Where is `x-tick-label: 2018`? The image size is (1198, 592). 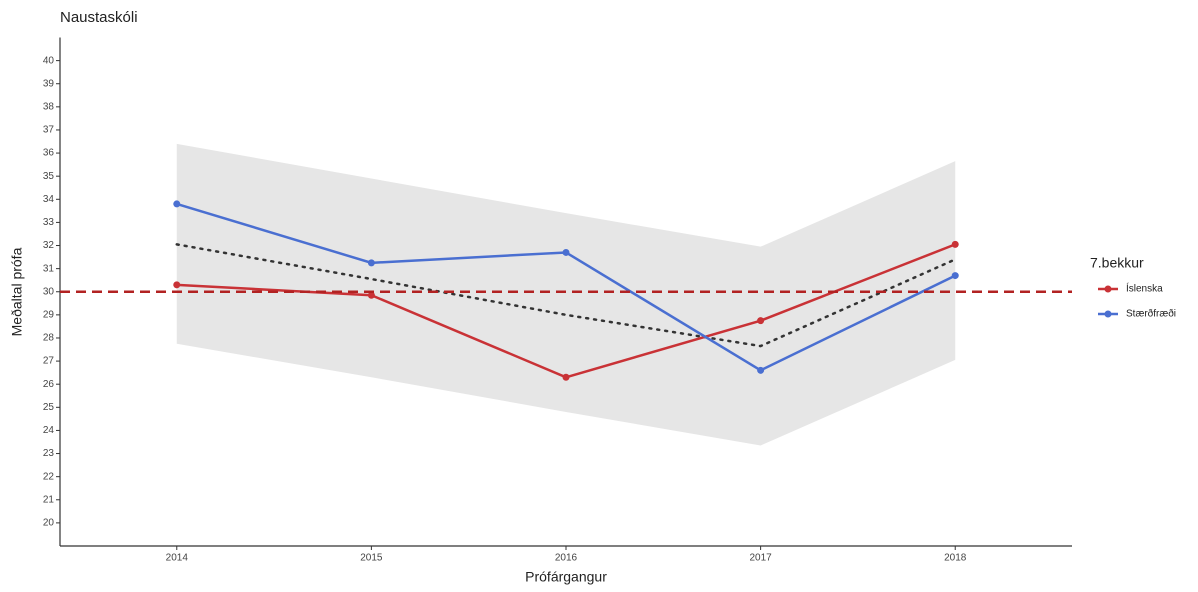
x-tick-label: 2018 is located at coordinates (955, 558).